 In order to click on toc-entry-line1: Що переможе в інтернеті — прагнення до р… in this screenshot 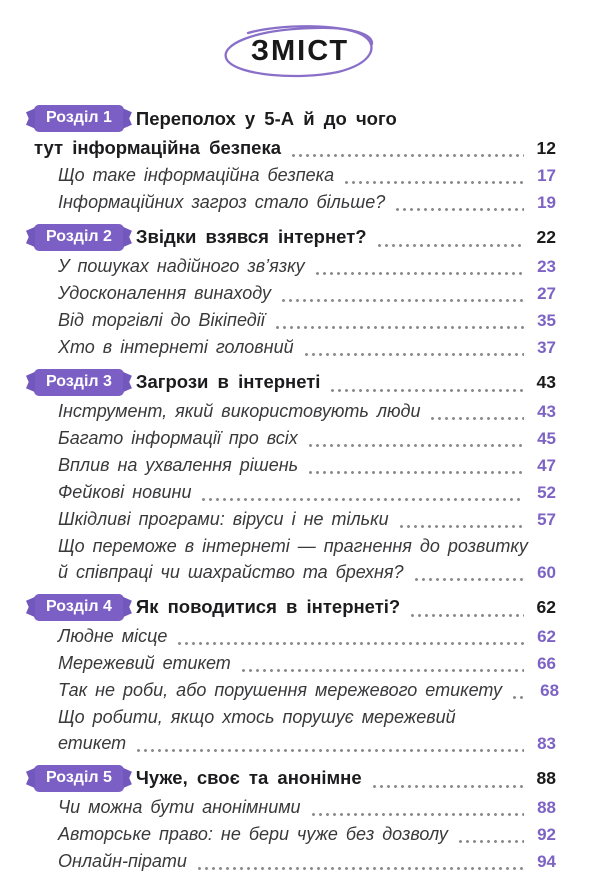, I will do `click(295, 546)`.